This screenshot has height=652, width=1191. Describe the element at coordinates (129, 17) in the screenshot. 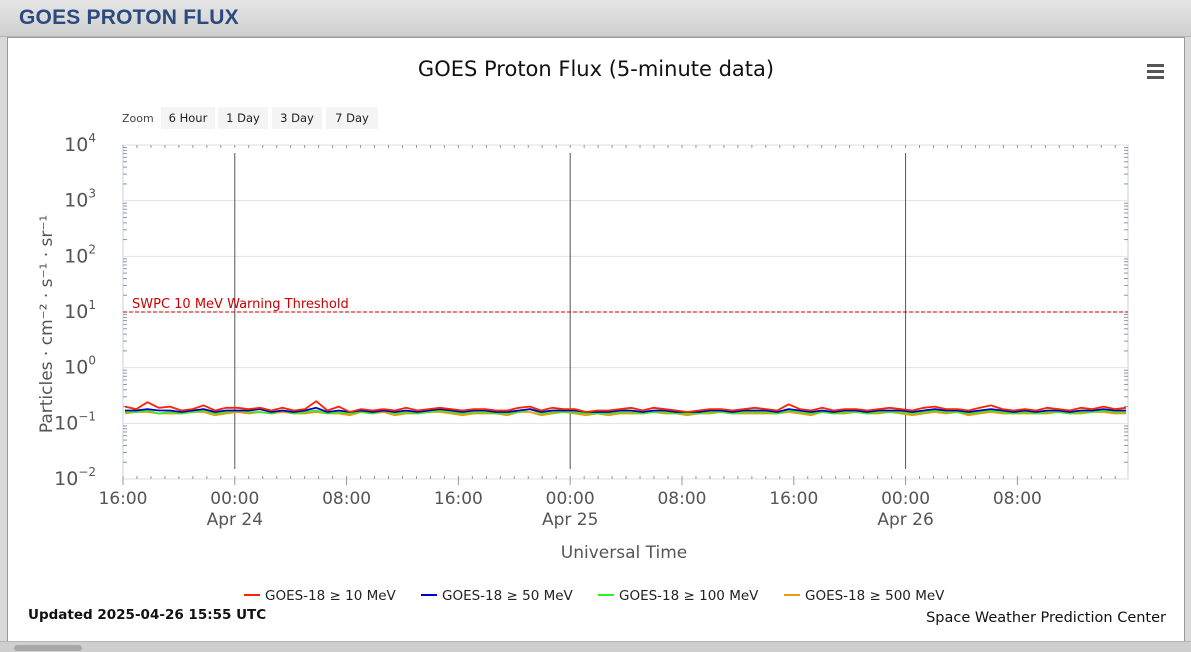

I see `panel-title: GOES PROTON FLUX` at that location.